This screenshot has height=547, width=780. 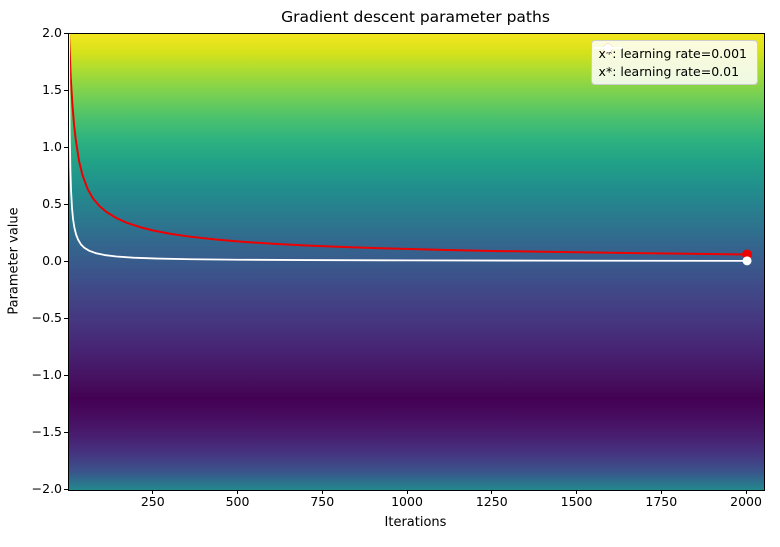 I want to click on legend-line-marker-icon, so click(x=607, y=48).